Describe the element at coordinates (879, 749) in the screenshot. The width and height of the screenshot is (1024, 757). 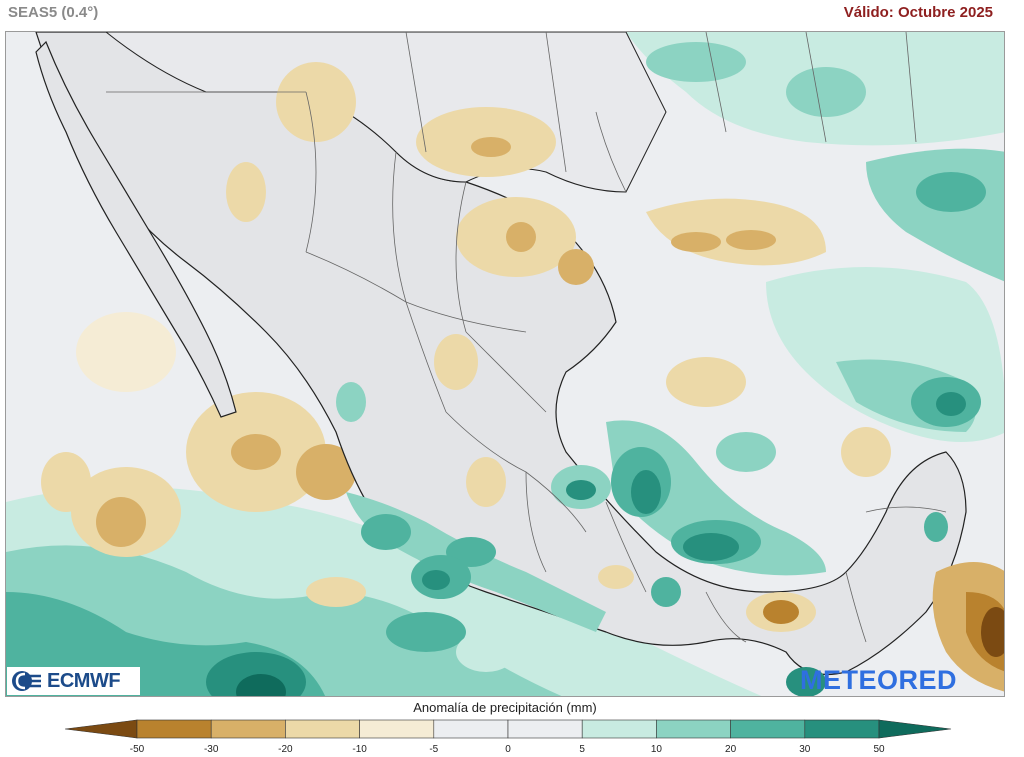
I see `legend-tick-label: 50` at that location.